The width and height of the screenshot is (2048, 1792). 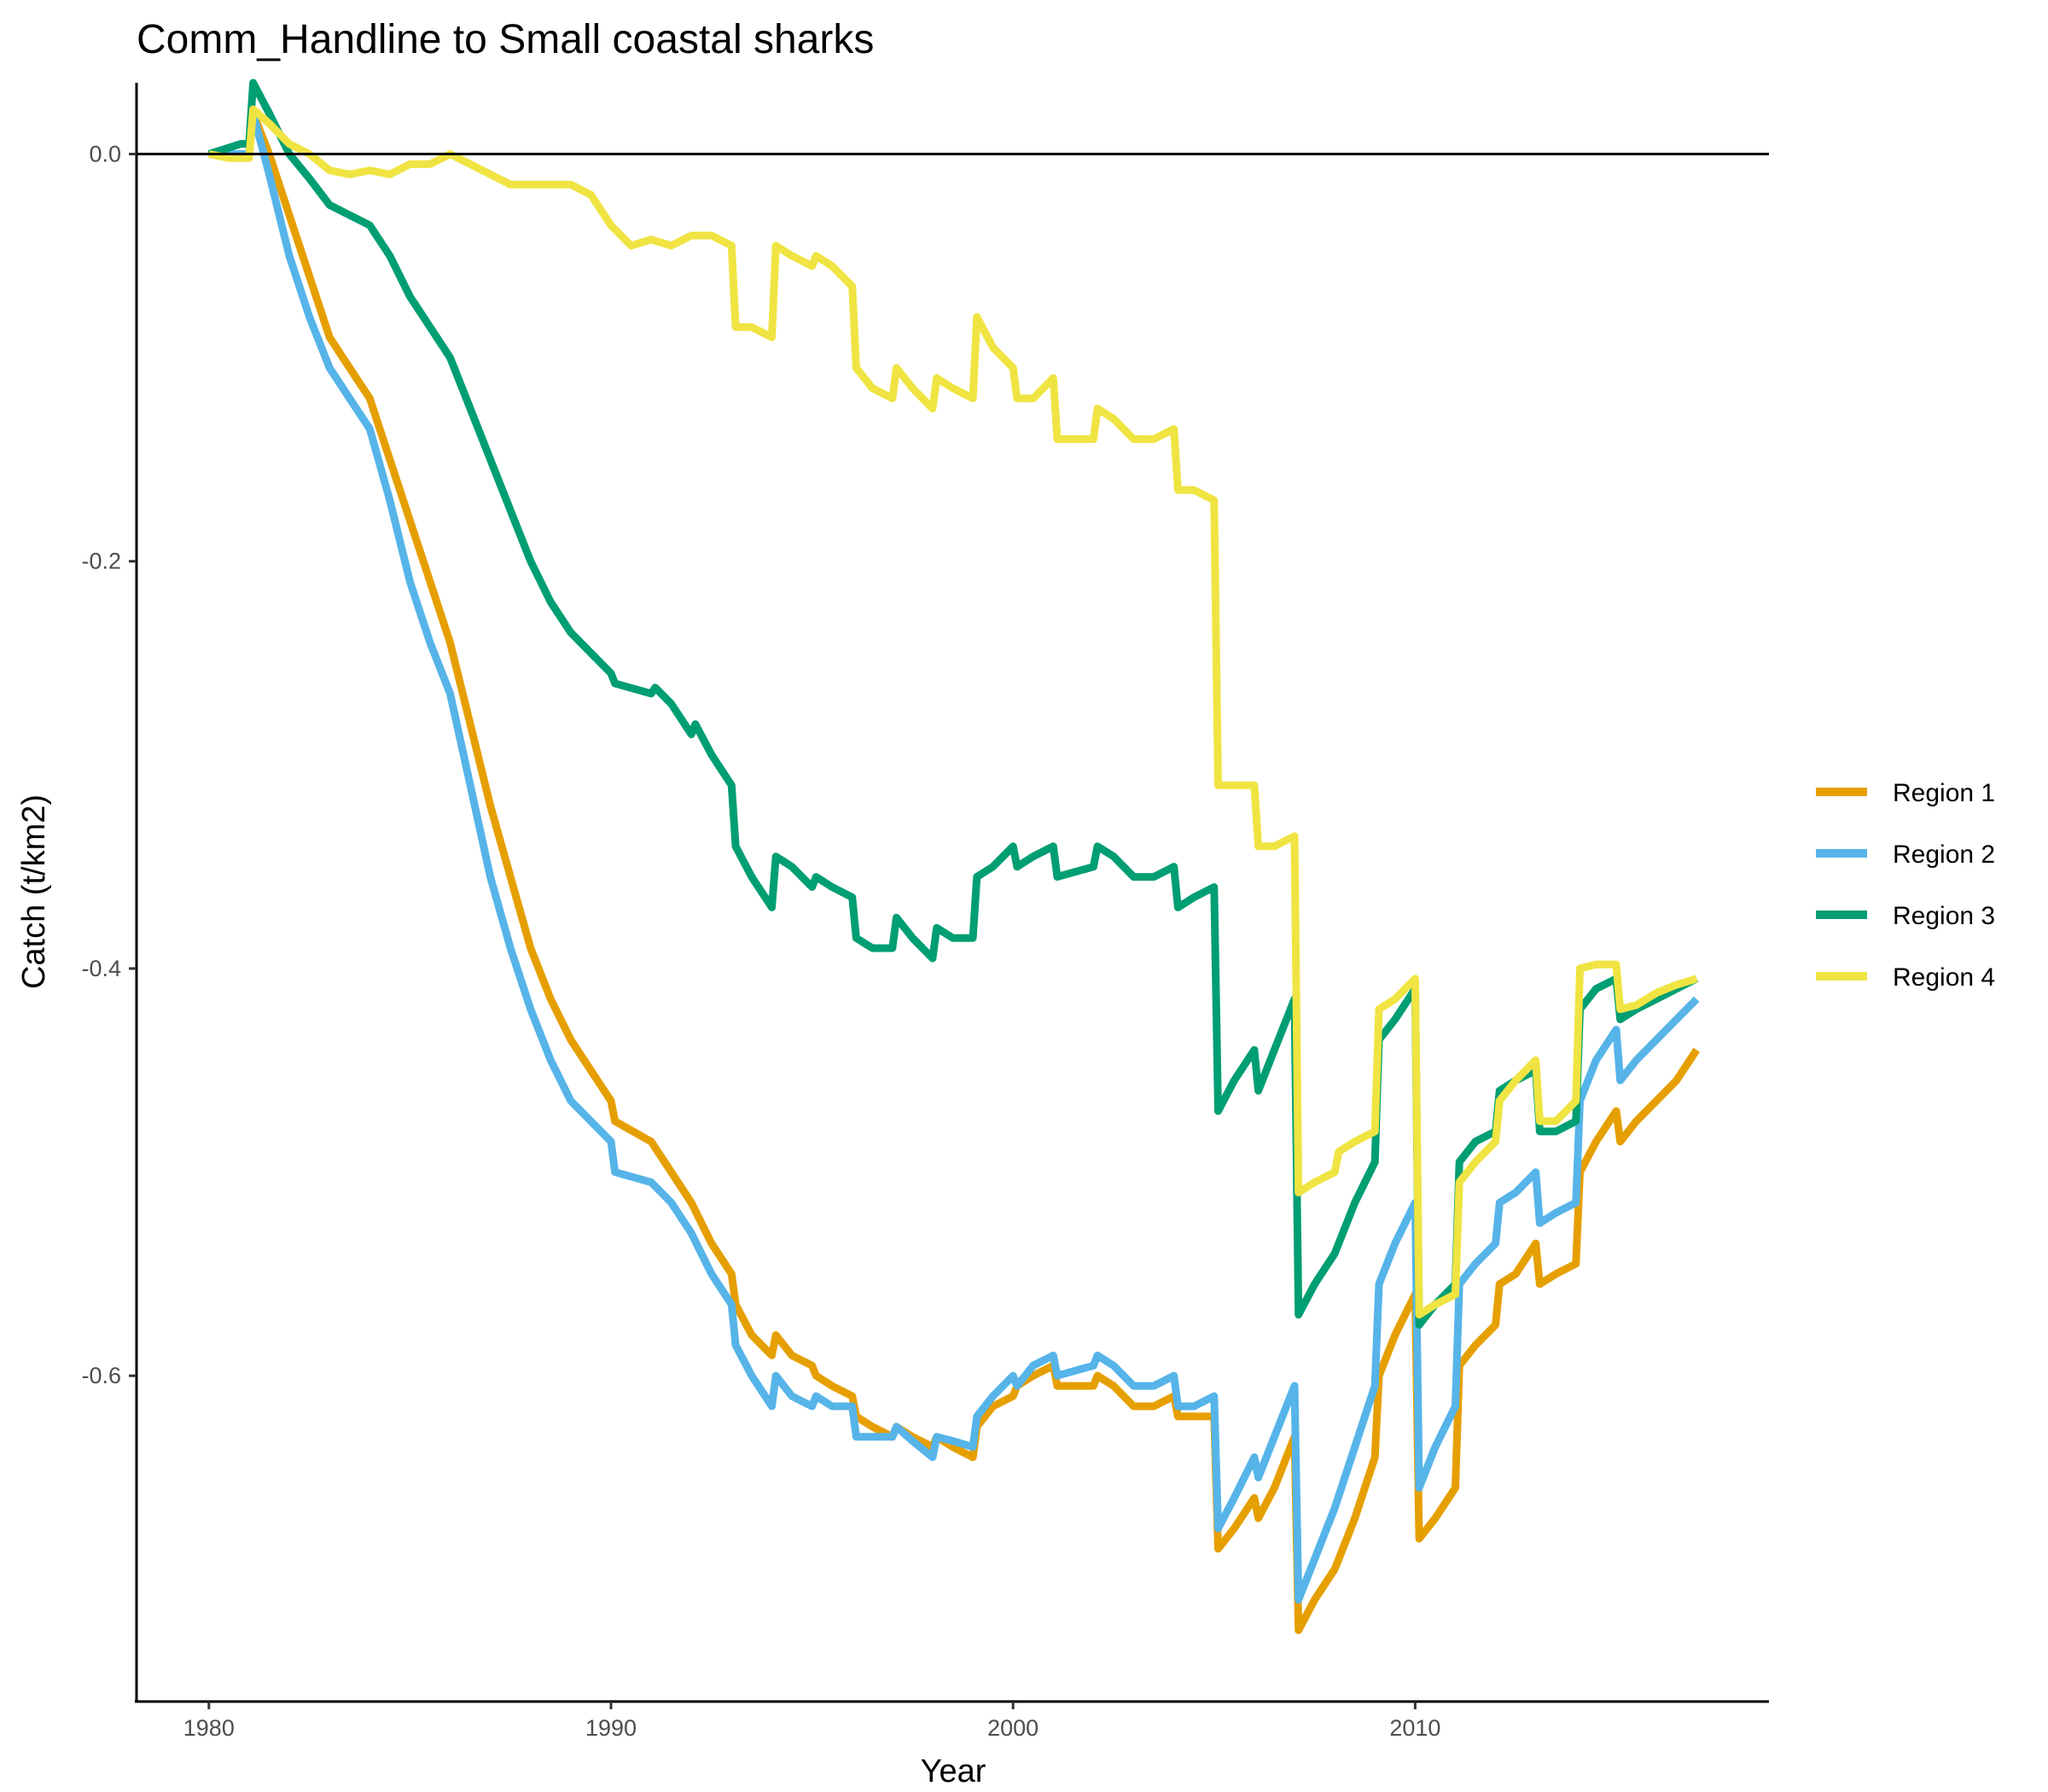 I want to click on y-tick-label: -0.2, so click(x=101, y=561).